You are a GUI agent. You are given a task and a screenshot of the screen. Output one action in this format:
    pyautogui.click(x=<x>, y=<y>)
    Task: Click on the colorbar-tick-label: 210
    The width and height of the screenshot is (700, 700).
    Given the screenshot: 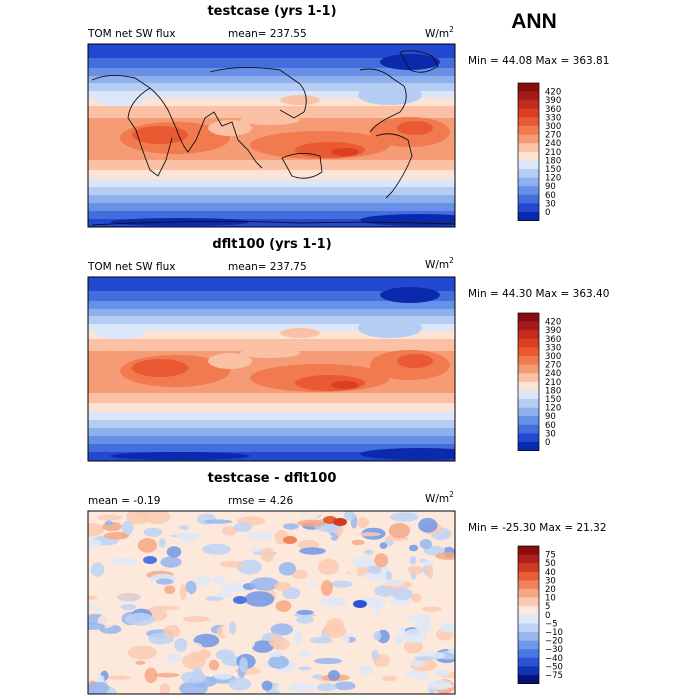 What is the action you would take?
    pyautogui.click(x=553, y=383)
    